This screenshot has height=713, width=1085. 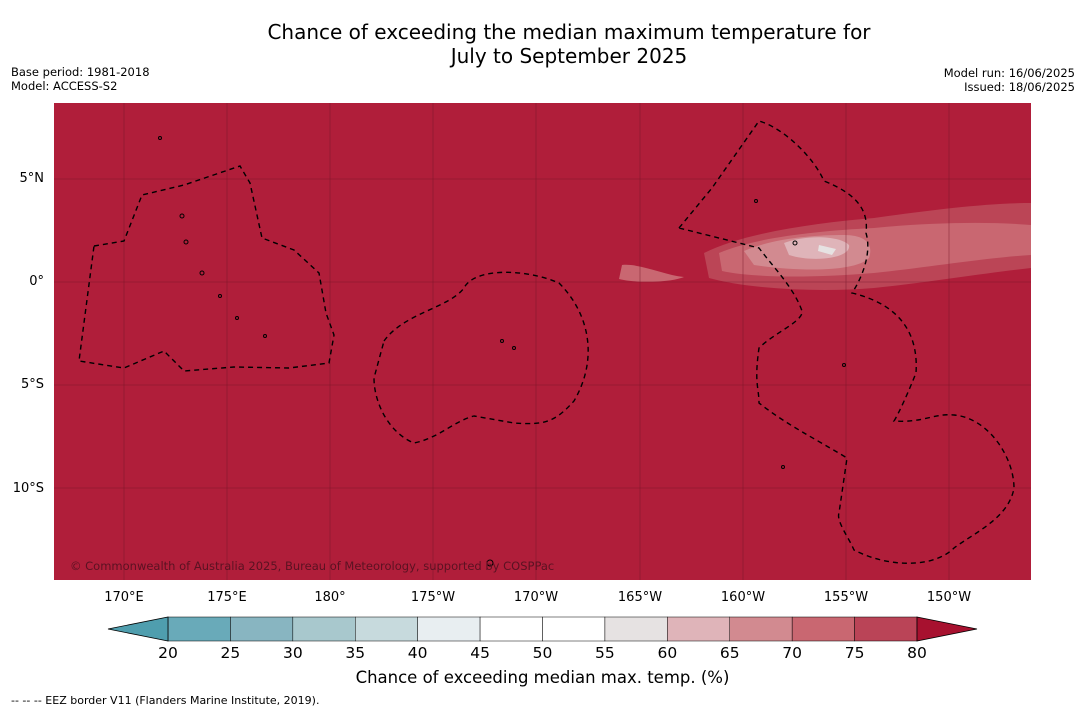 What do you see at coordinates (949, 597) in the screenshot?
I see `longitude-label: 150°W` at bounding box center [949, 597].